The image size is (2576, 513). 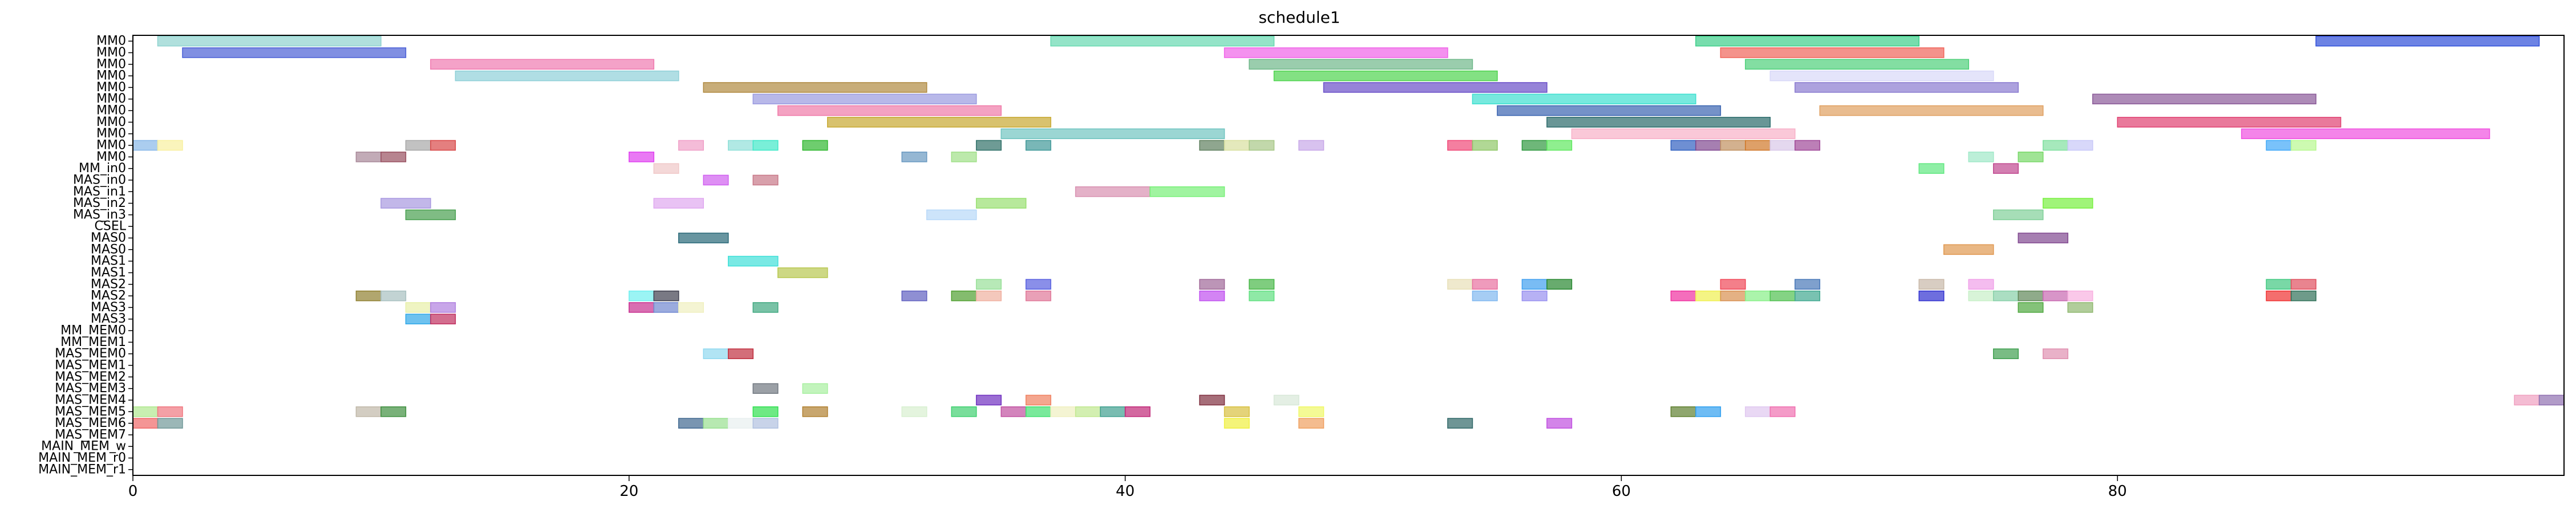 I want to click on y-tick-label: MAS_in3, so click(x=99, y=214).